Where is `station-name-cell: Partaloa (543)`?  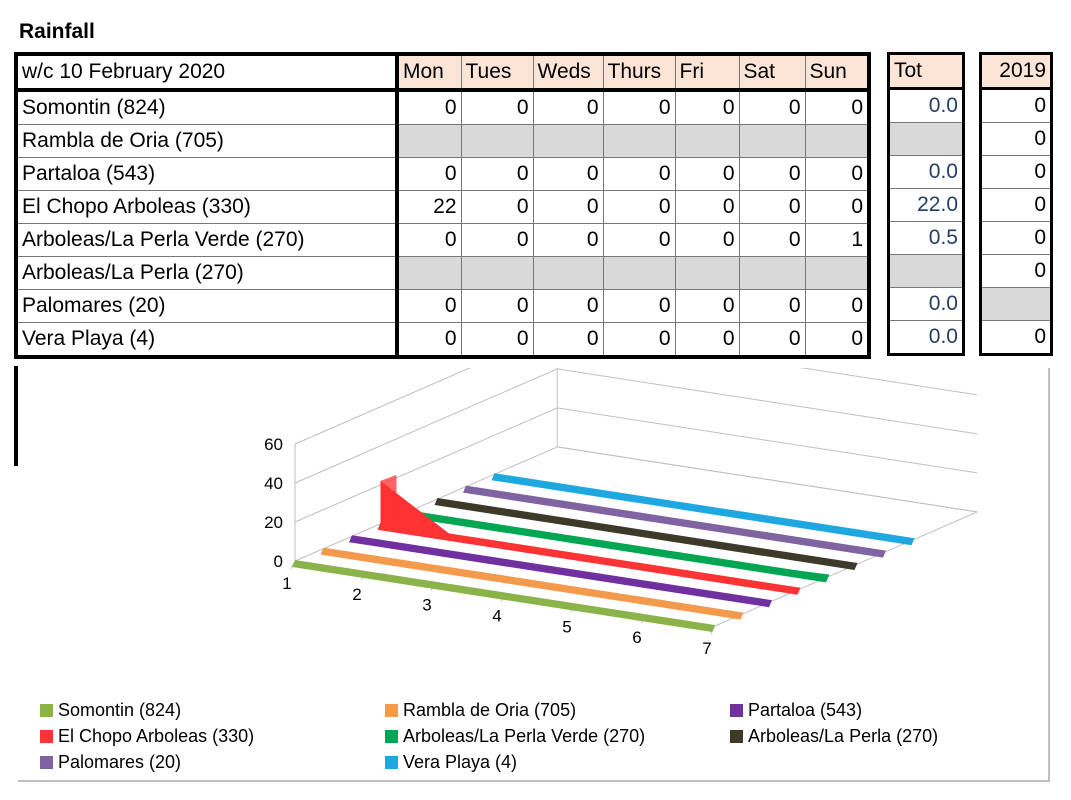
station-name-cell: Partaloa (543) is located at coordinates (206, 174).